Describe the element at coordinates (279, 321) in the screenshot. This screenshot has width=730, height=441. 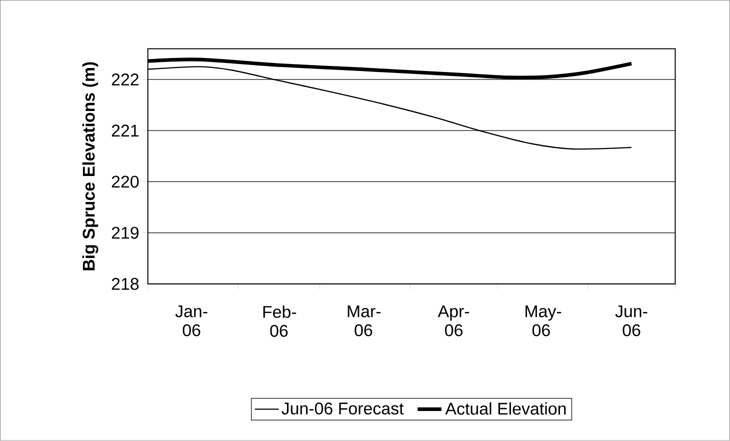
I see `x-tick-label: Feb-06` at that location.